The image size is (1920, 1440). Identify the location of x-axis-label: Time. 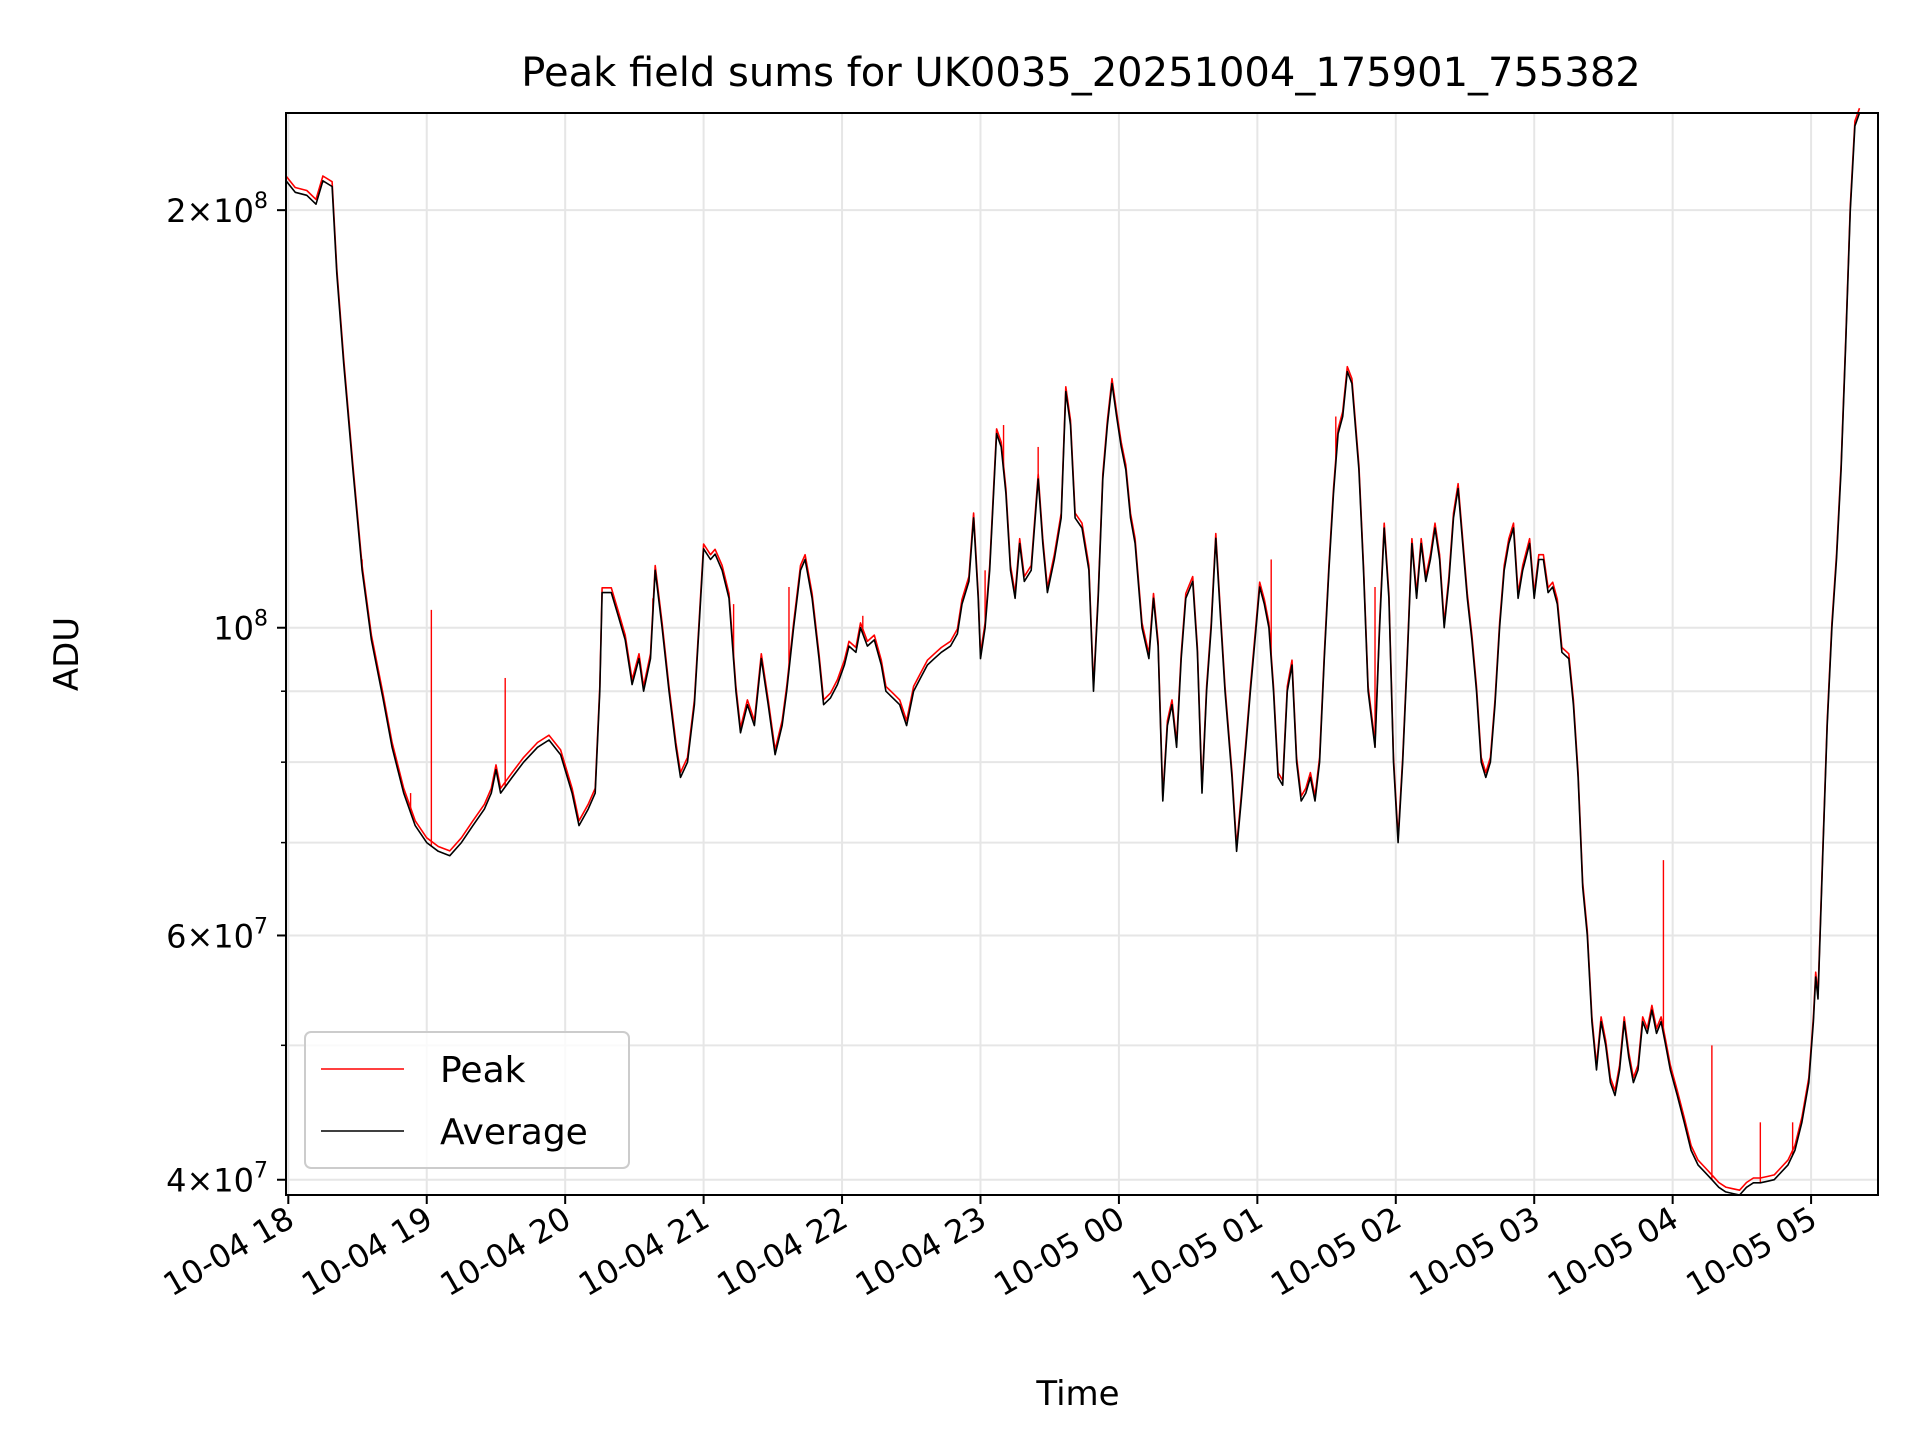
(1077, 1394).